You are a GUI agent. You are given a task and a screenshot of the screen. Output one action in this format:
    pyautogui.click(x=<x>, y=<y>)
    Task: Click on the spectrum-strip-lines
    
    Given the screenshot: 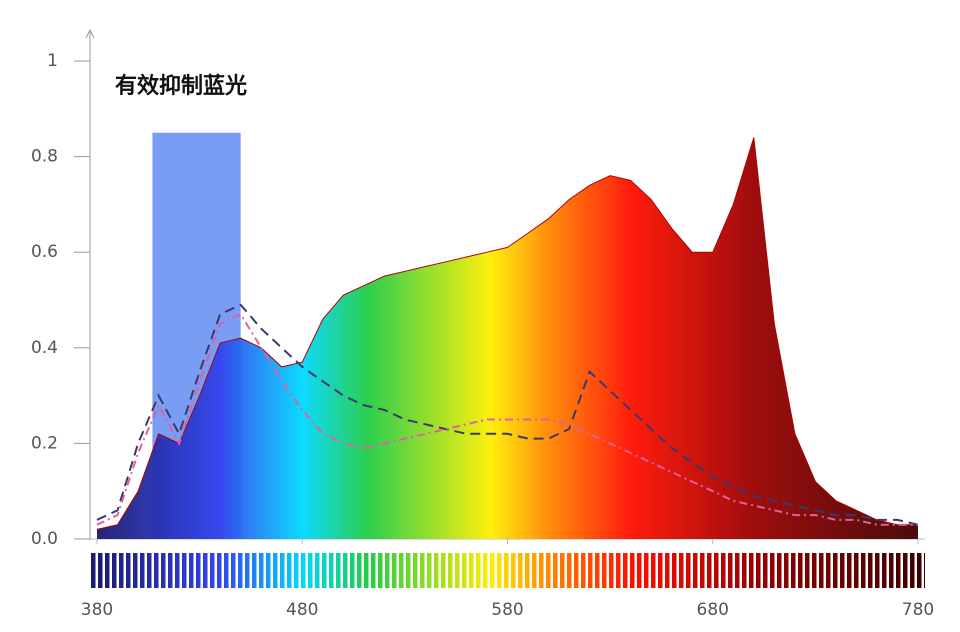 What is the action you would take?
    pyautogui.click(x=507, y=570)
    